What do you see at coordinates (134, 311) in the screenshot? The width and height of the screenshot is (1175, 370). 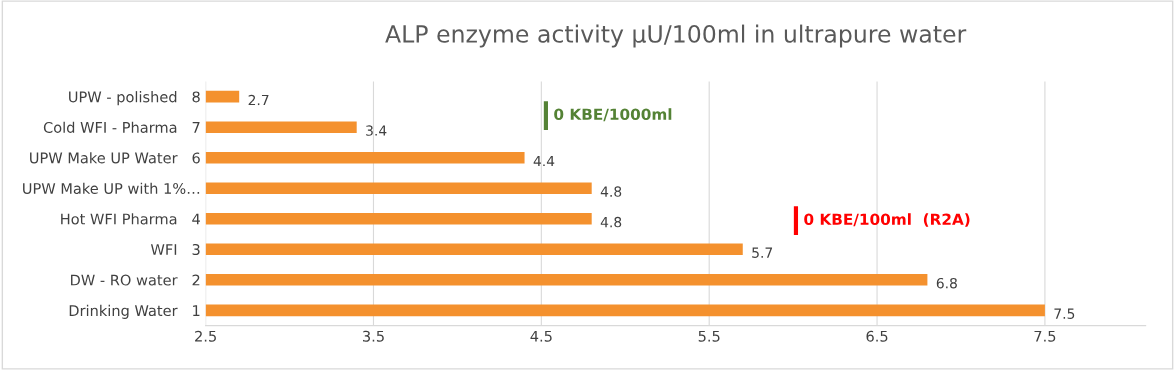 I see `y-tick-label: Drinking Water 1` at bounding box center [134, 311].